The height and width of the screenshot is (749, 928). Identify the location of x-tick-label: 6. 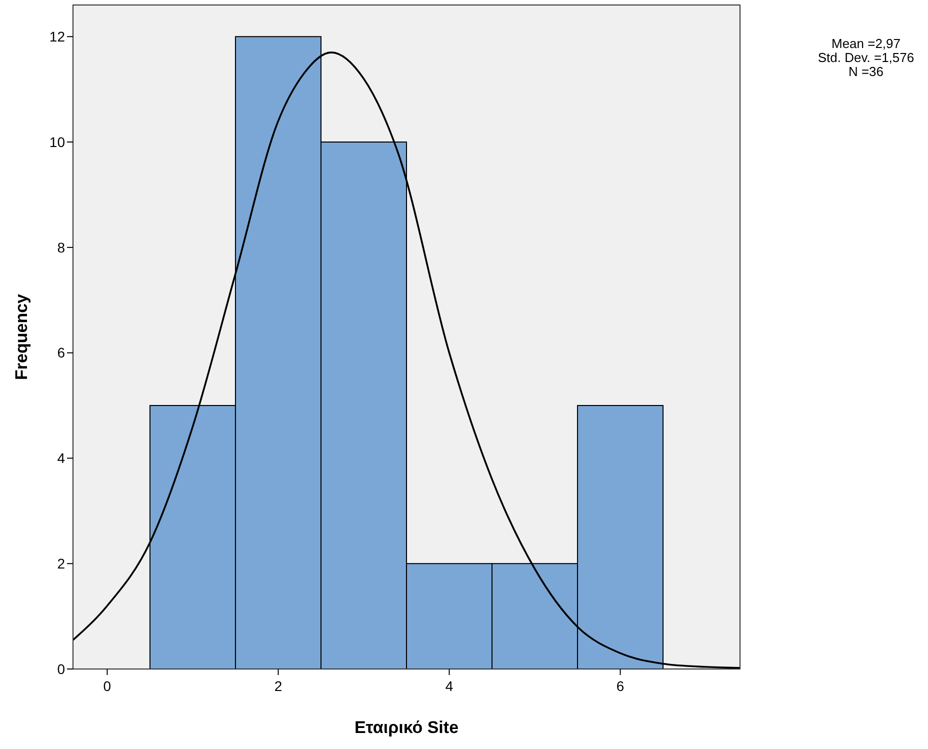
(620, 686).